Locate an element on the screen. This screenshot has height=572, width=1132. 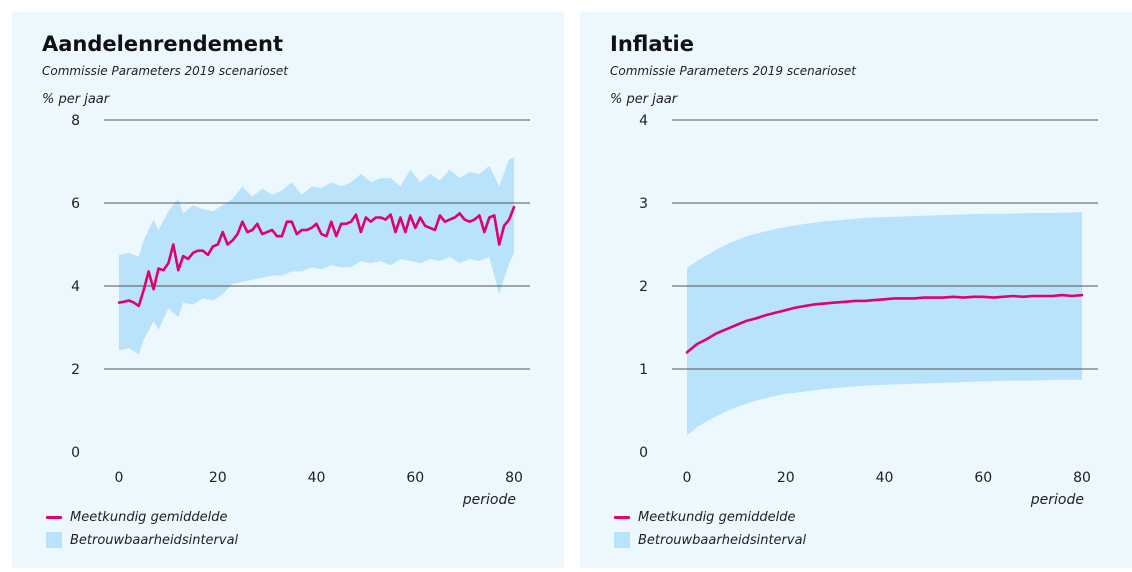
chart-title: Aandelenrendement is located at coordinates (162, 44).